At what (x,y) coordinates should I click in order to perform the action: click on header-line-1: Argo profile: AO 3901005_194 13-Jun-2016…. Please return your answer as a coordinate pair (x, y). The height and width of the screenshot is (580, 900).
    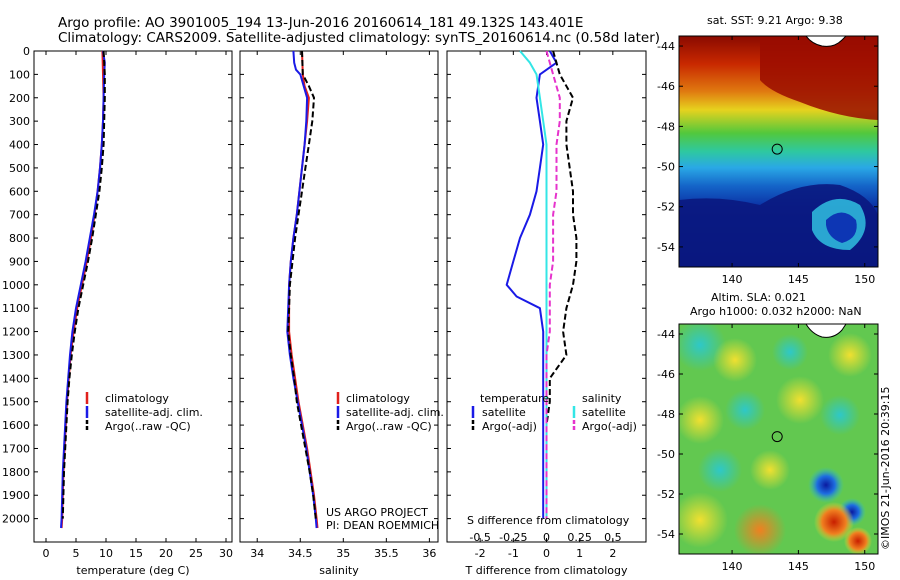
    Looking at the image, I should click on (320, 23).